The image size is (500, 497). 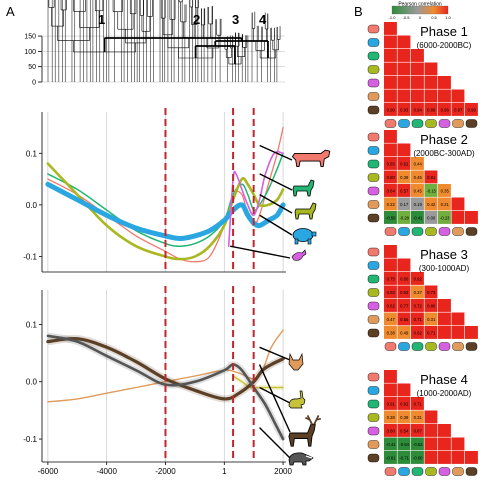 What do you see at coordinates (444, 139) in the screenshot?
I see `phase-title: Phase 2` at bounding box center [444, 139].